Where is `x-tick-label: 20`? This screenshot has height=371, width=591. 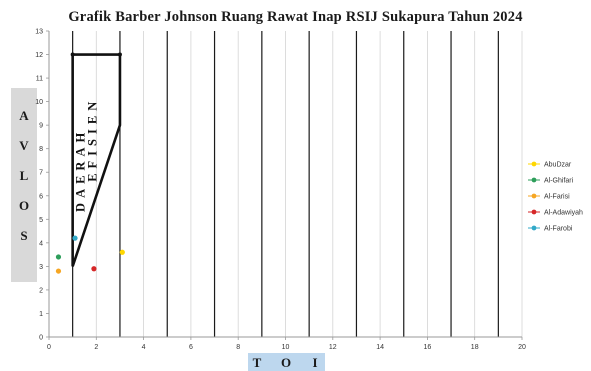 x-tick-label: 20 is located at coordinates (522, 347).